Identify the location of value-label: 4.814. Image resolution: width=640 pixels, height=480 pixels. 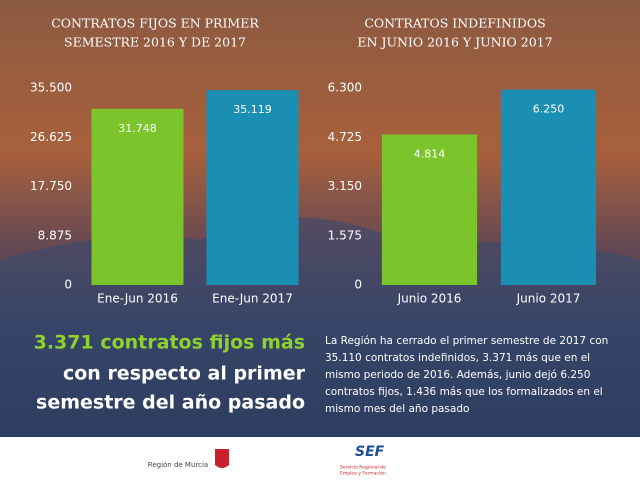
(430, 153).